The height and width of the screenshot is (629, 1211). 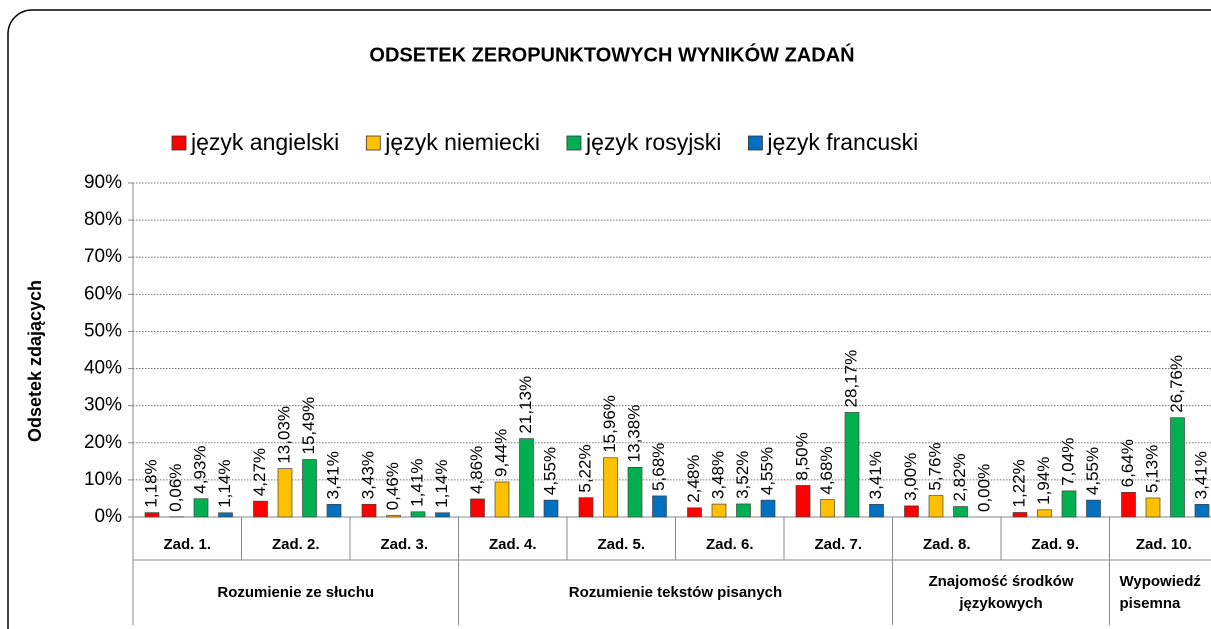 I want to click on x-tick-label: Zad. 10., so click(x=1164, y=544).